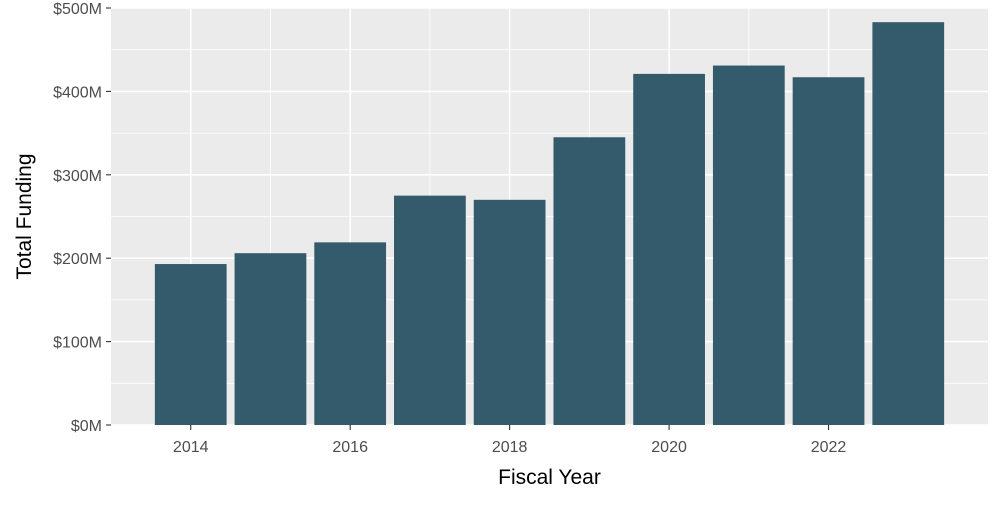 This screenshot has width=1000, height=505. I want to click on bar-2019, so click(589, 281).